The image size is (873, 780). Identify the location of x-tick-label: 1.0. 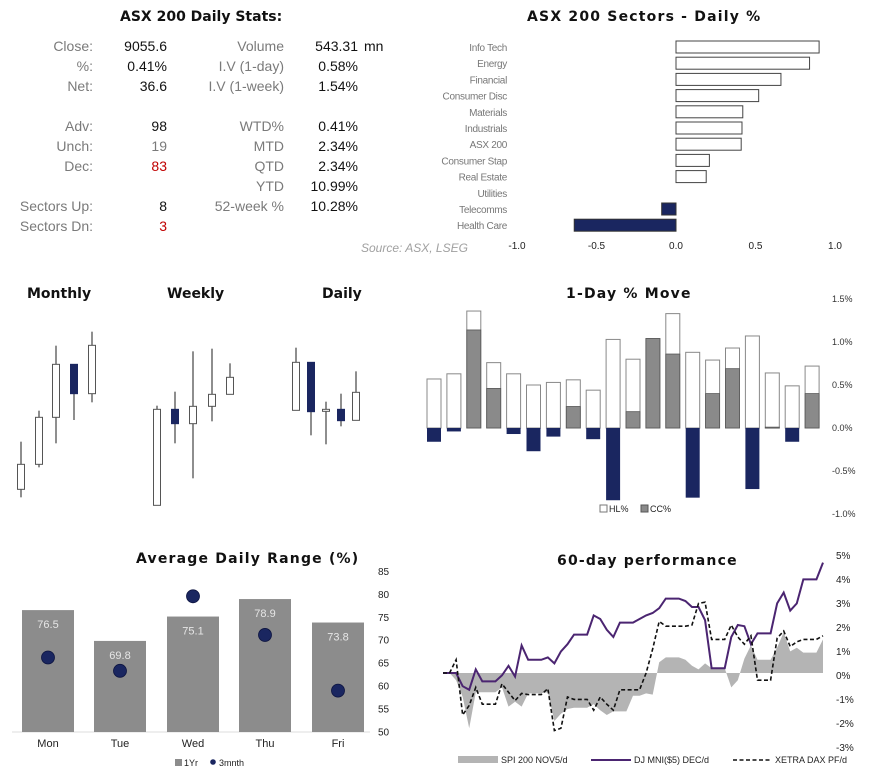
(835, 246).